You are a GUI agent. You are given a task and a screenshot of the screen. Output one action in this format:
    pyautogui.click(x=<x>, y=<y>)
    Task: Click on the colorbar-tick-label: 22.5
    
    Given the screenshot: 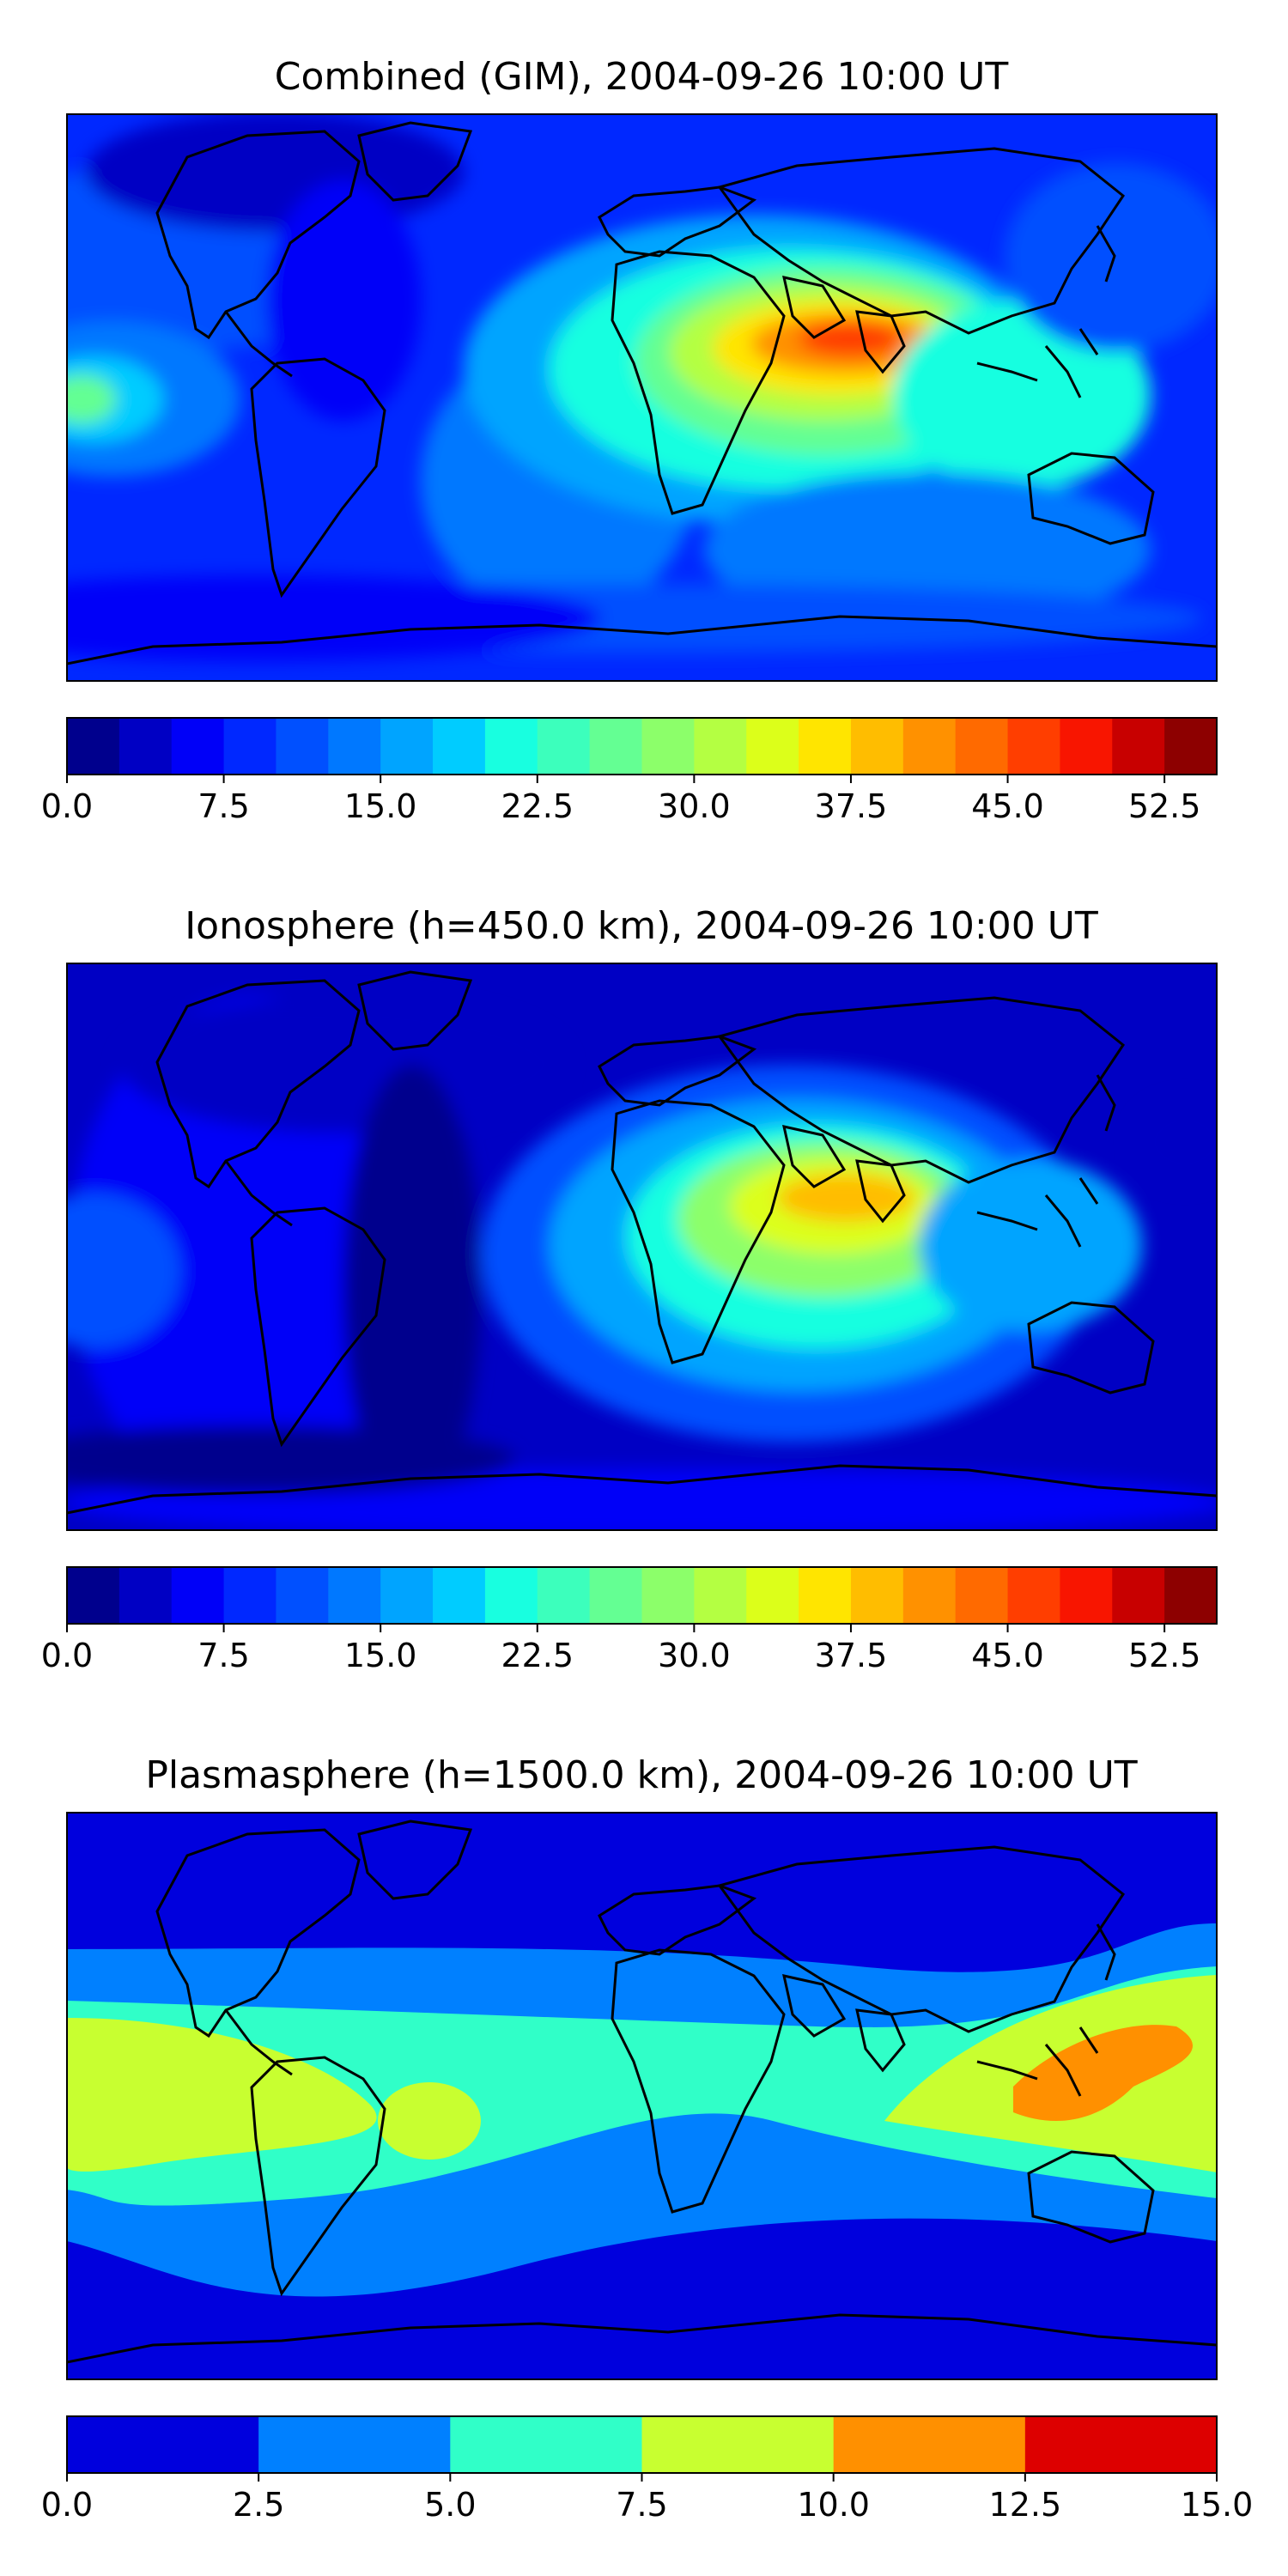 What is the action you would take?
    pyautogui.click(x=537, y=806)
    